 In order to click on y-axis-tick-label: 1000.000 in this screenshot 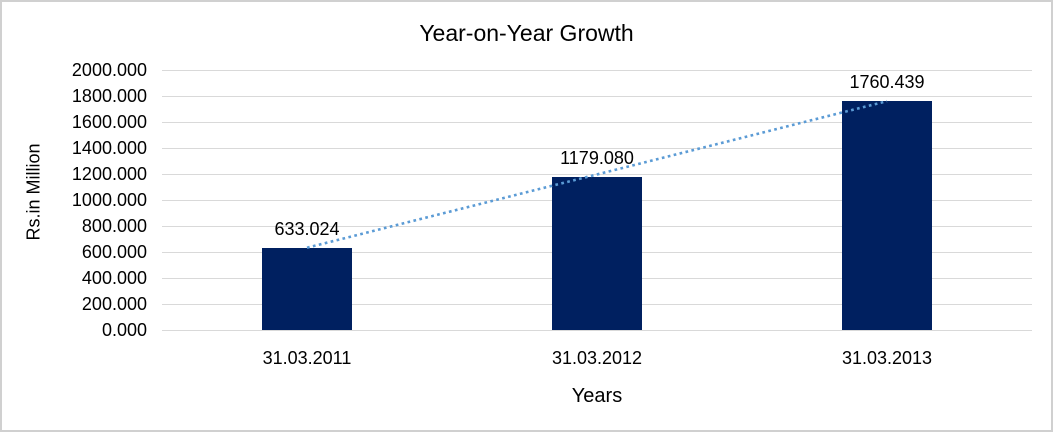, I will do `click(109, 200)`.